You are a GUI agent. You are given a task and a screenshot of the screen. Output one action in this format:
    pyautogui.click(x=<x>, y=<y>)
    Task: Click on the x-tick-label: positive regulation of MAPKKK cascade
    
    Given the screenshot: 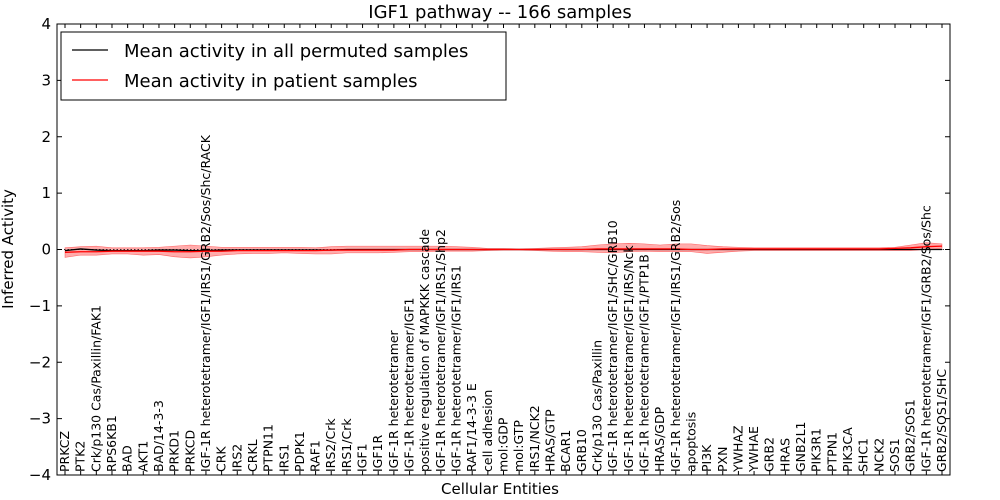 What is the action you would take?
    pyautogui.click(x=424, y=350)
    